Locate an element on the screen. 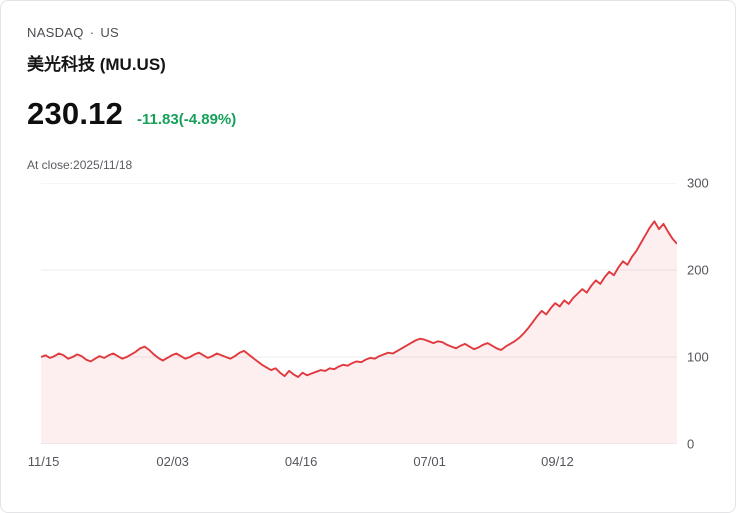  x-axis-tick-label: 02/03 is located at coordinates (172, 461).